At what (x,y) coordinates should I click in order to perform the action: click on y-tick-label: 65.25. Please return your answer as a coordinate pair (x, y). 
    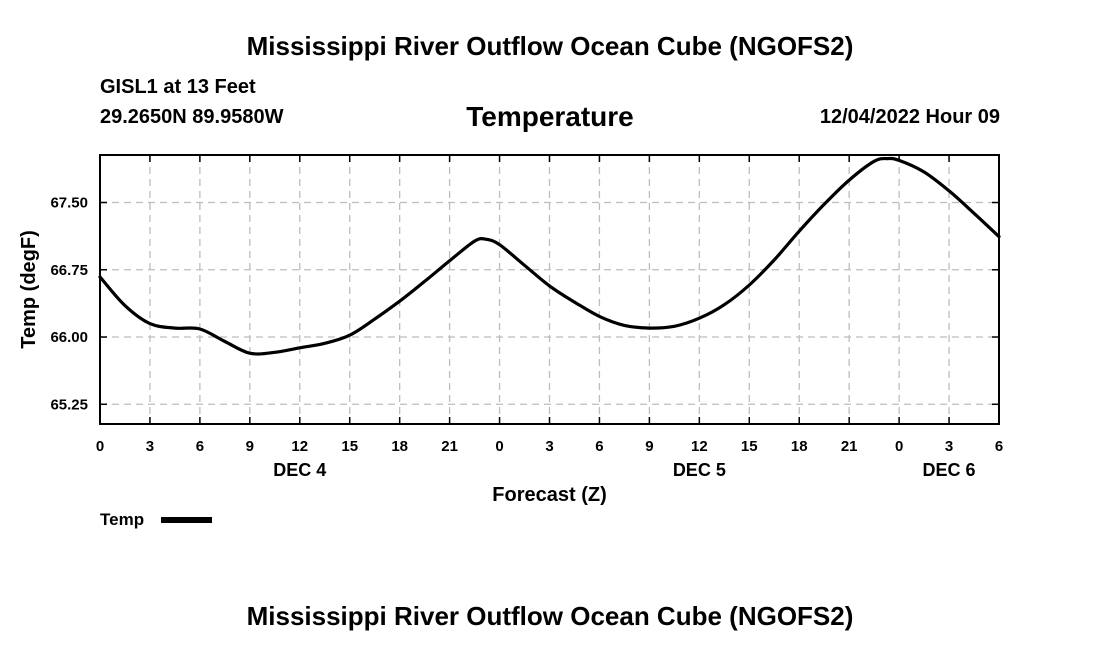
    Looking at the image, I should click on (69, 404).